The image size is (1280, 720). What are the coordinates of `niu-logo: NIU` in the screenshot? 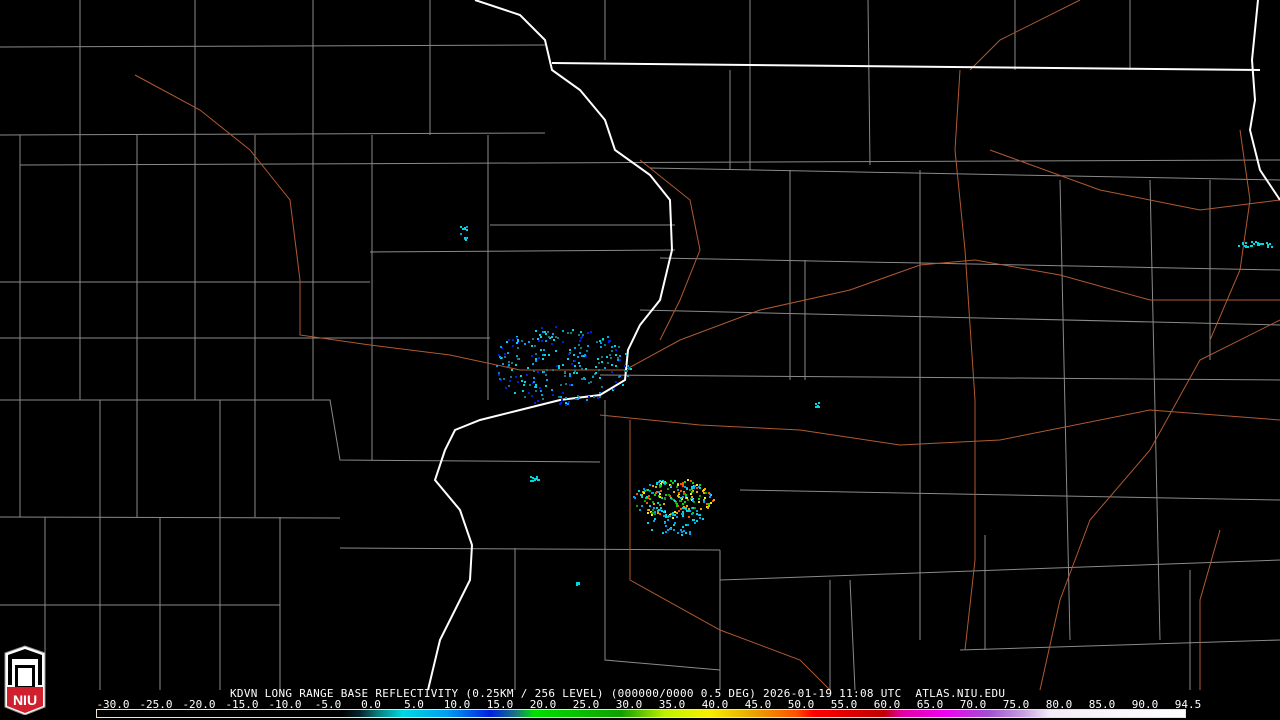 It's located at (25, 682).